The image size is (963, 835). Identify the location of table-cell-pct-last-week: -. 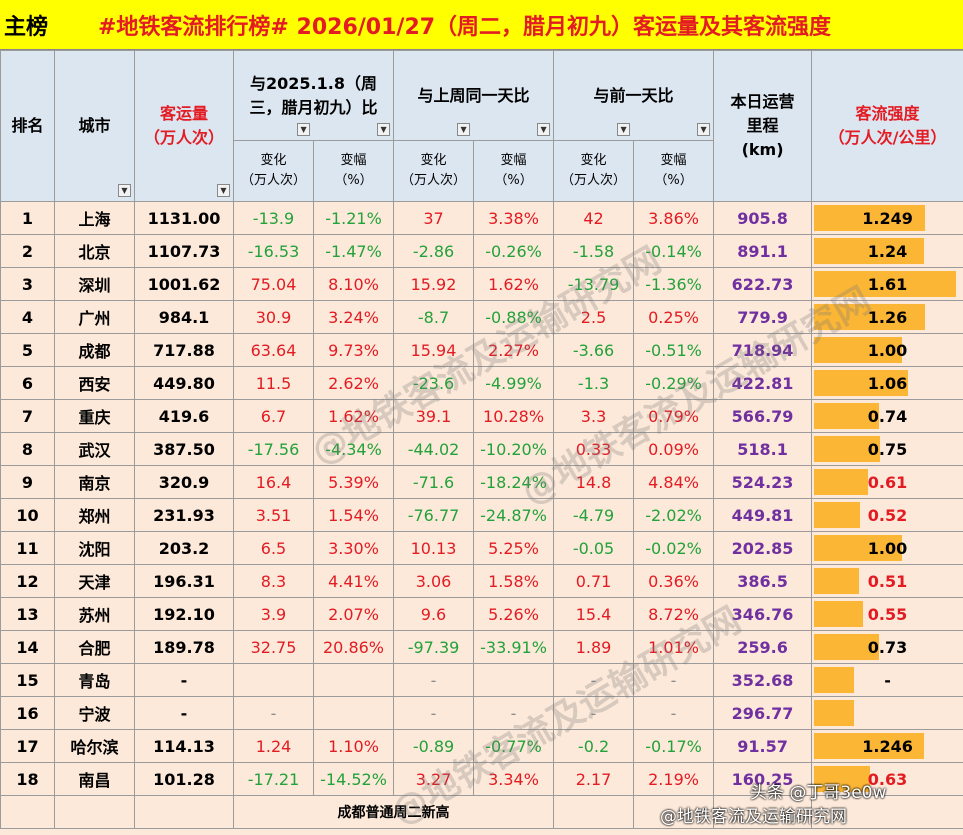
(514, 713).